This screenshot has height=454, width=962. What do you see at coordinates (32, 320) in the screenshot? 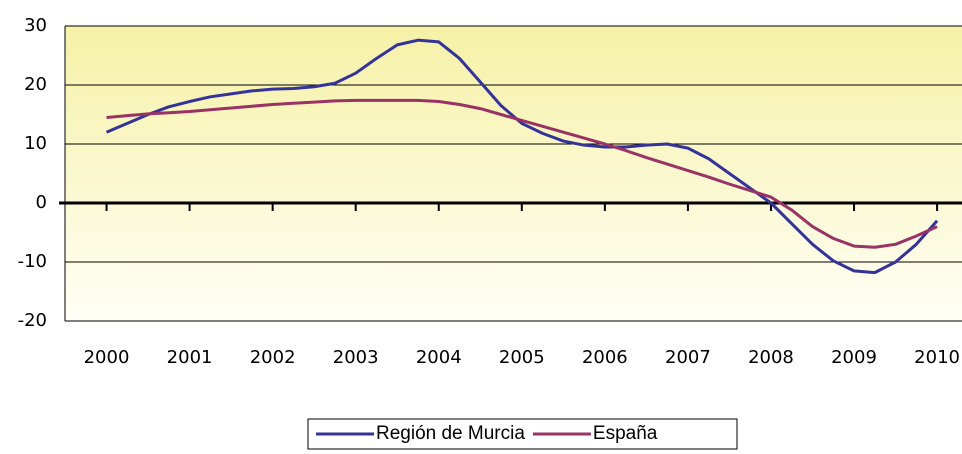
I see `y-tick-label: -20` at bounding box center [32, 320].